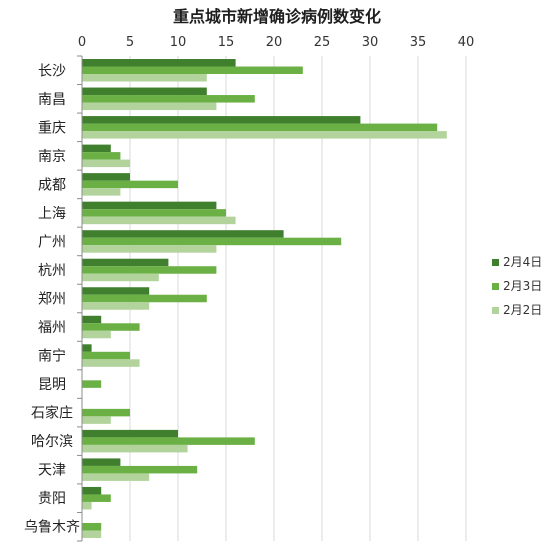 This screenshot has width=554, height=552. Describe the element at coordinates (52, 242) in the screenshot. I see `category-label: 广州` at that location.